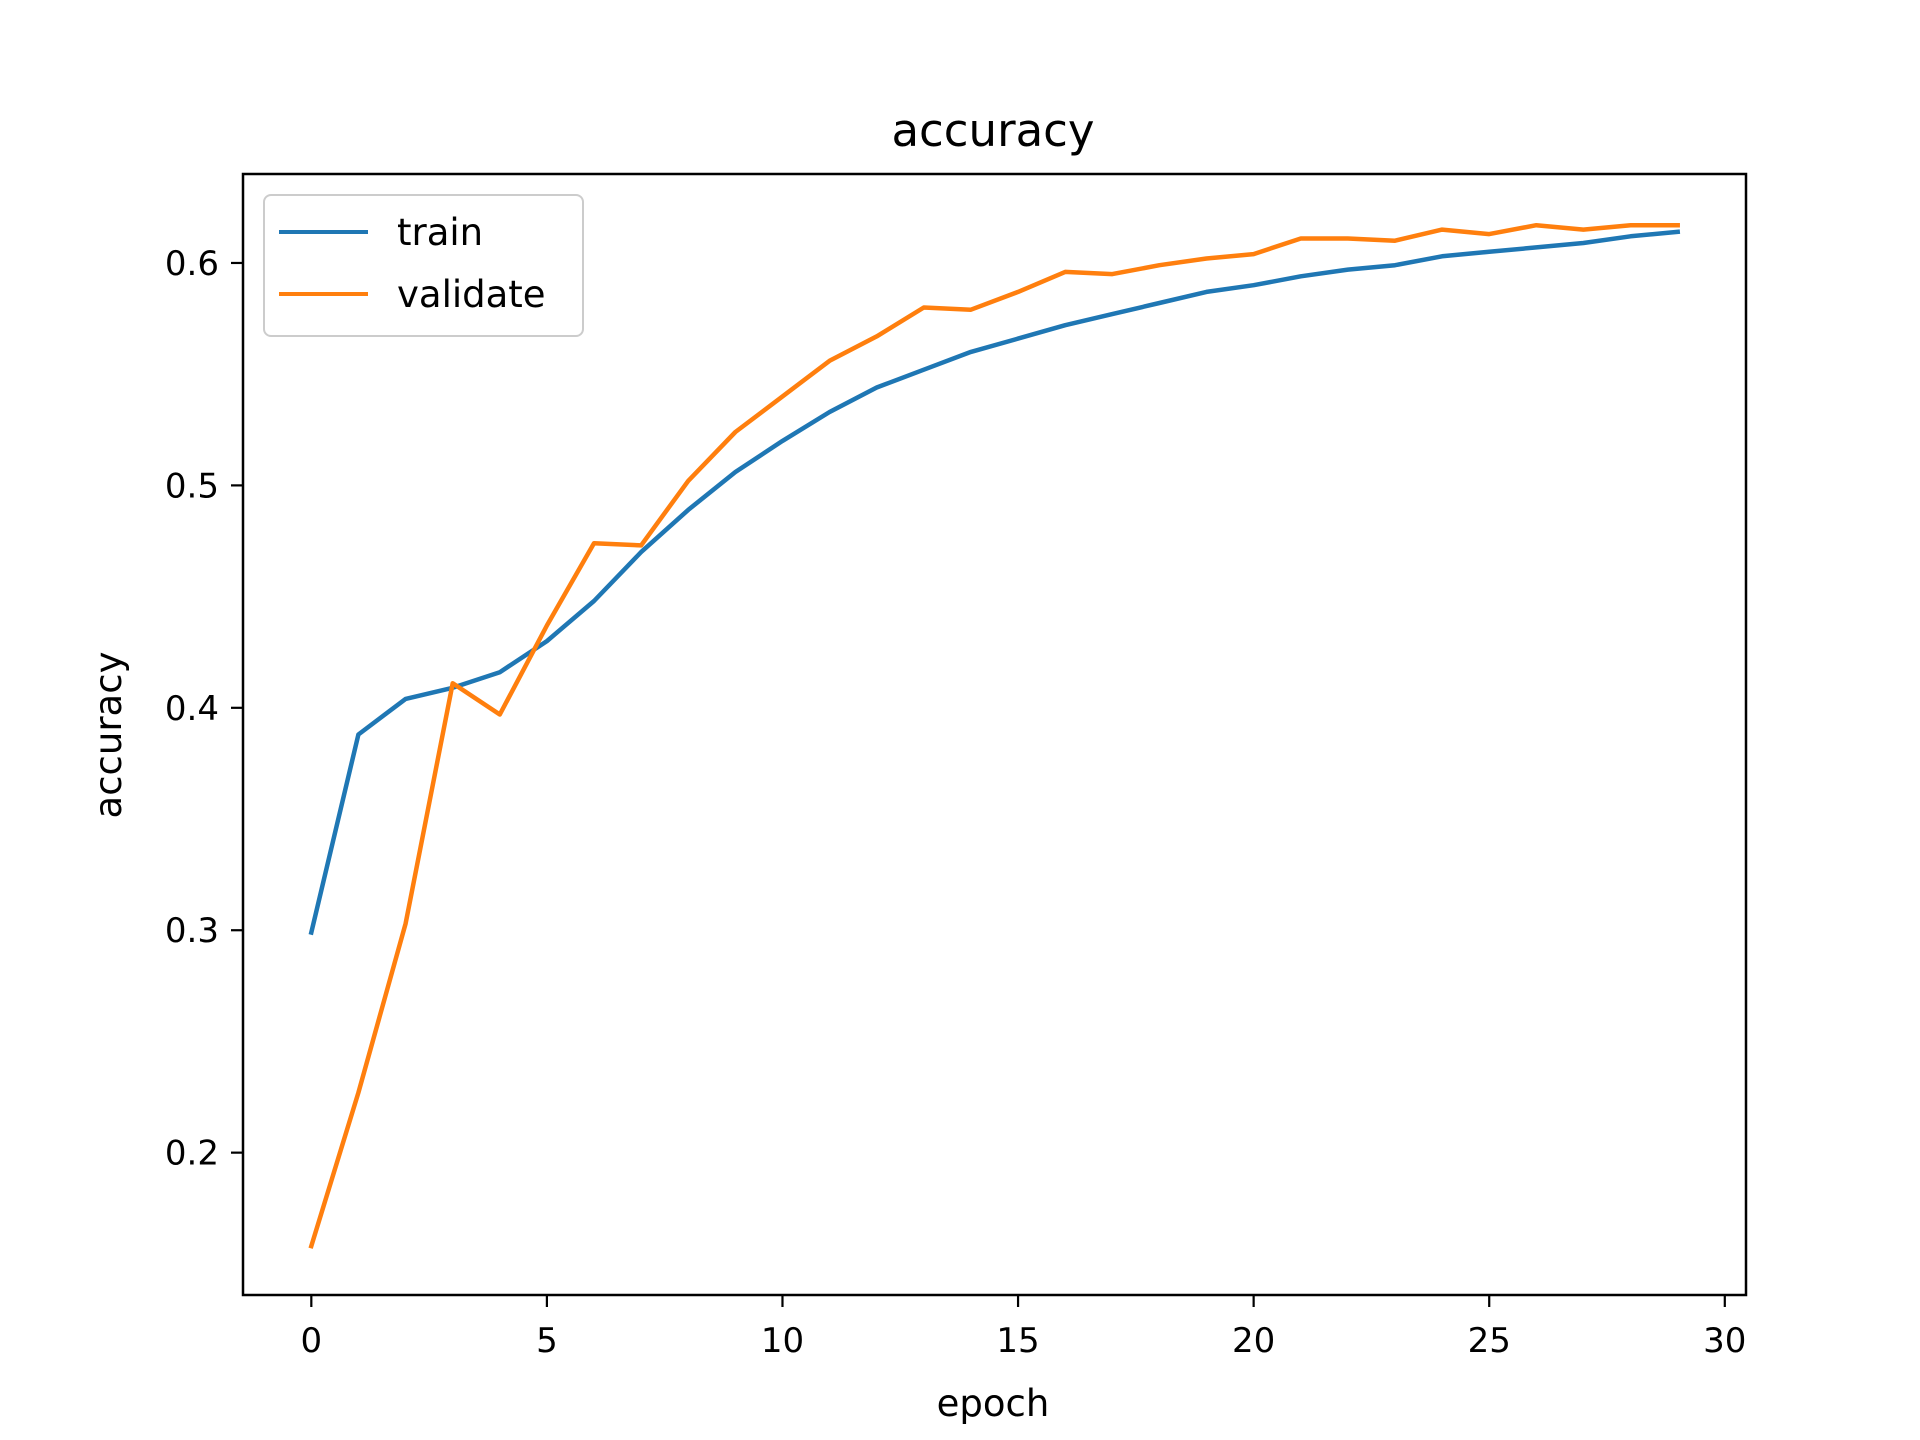 This screenshot has width=1920, height=1440. Describe the element at coordinates (993, 1403) in the screenshot. I see `x-axis-label: epoch` at that location.